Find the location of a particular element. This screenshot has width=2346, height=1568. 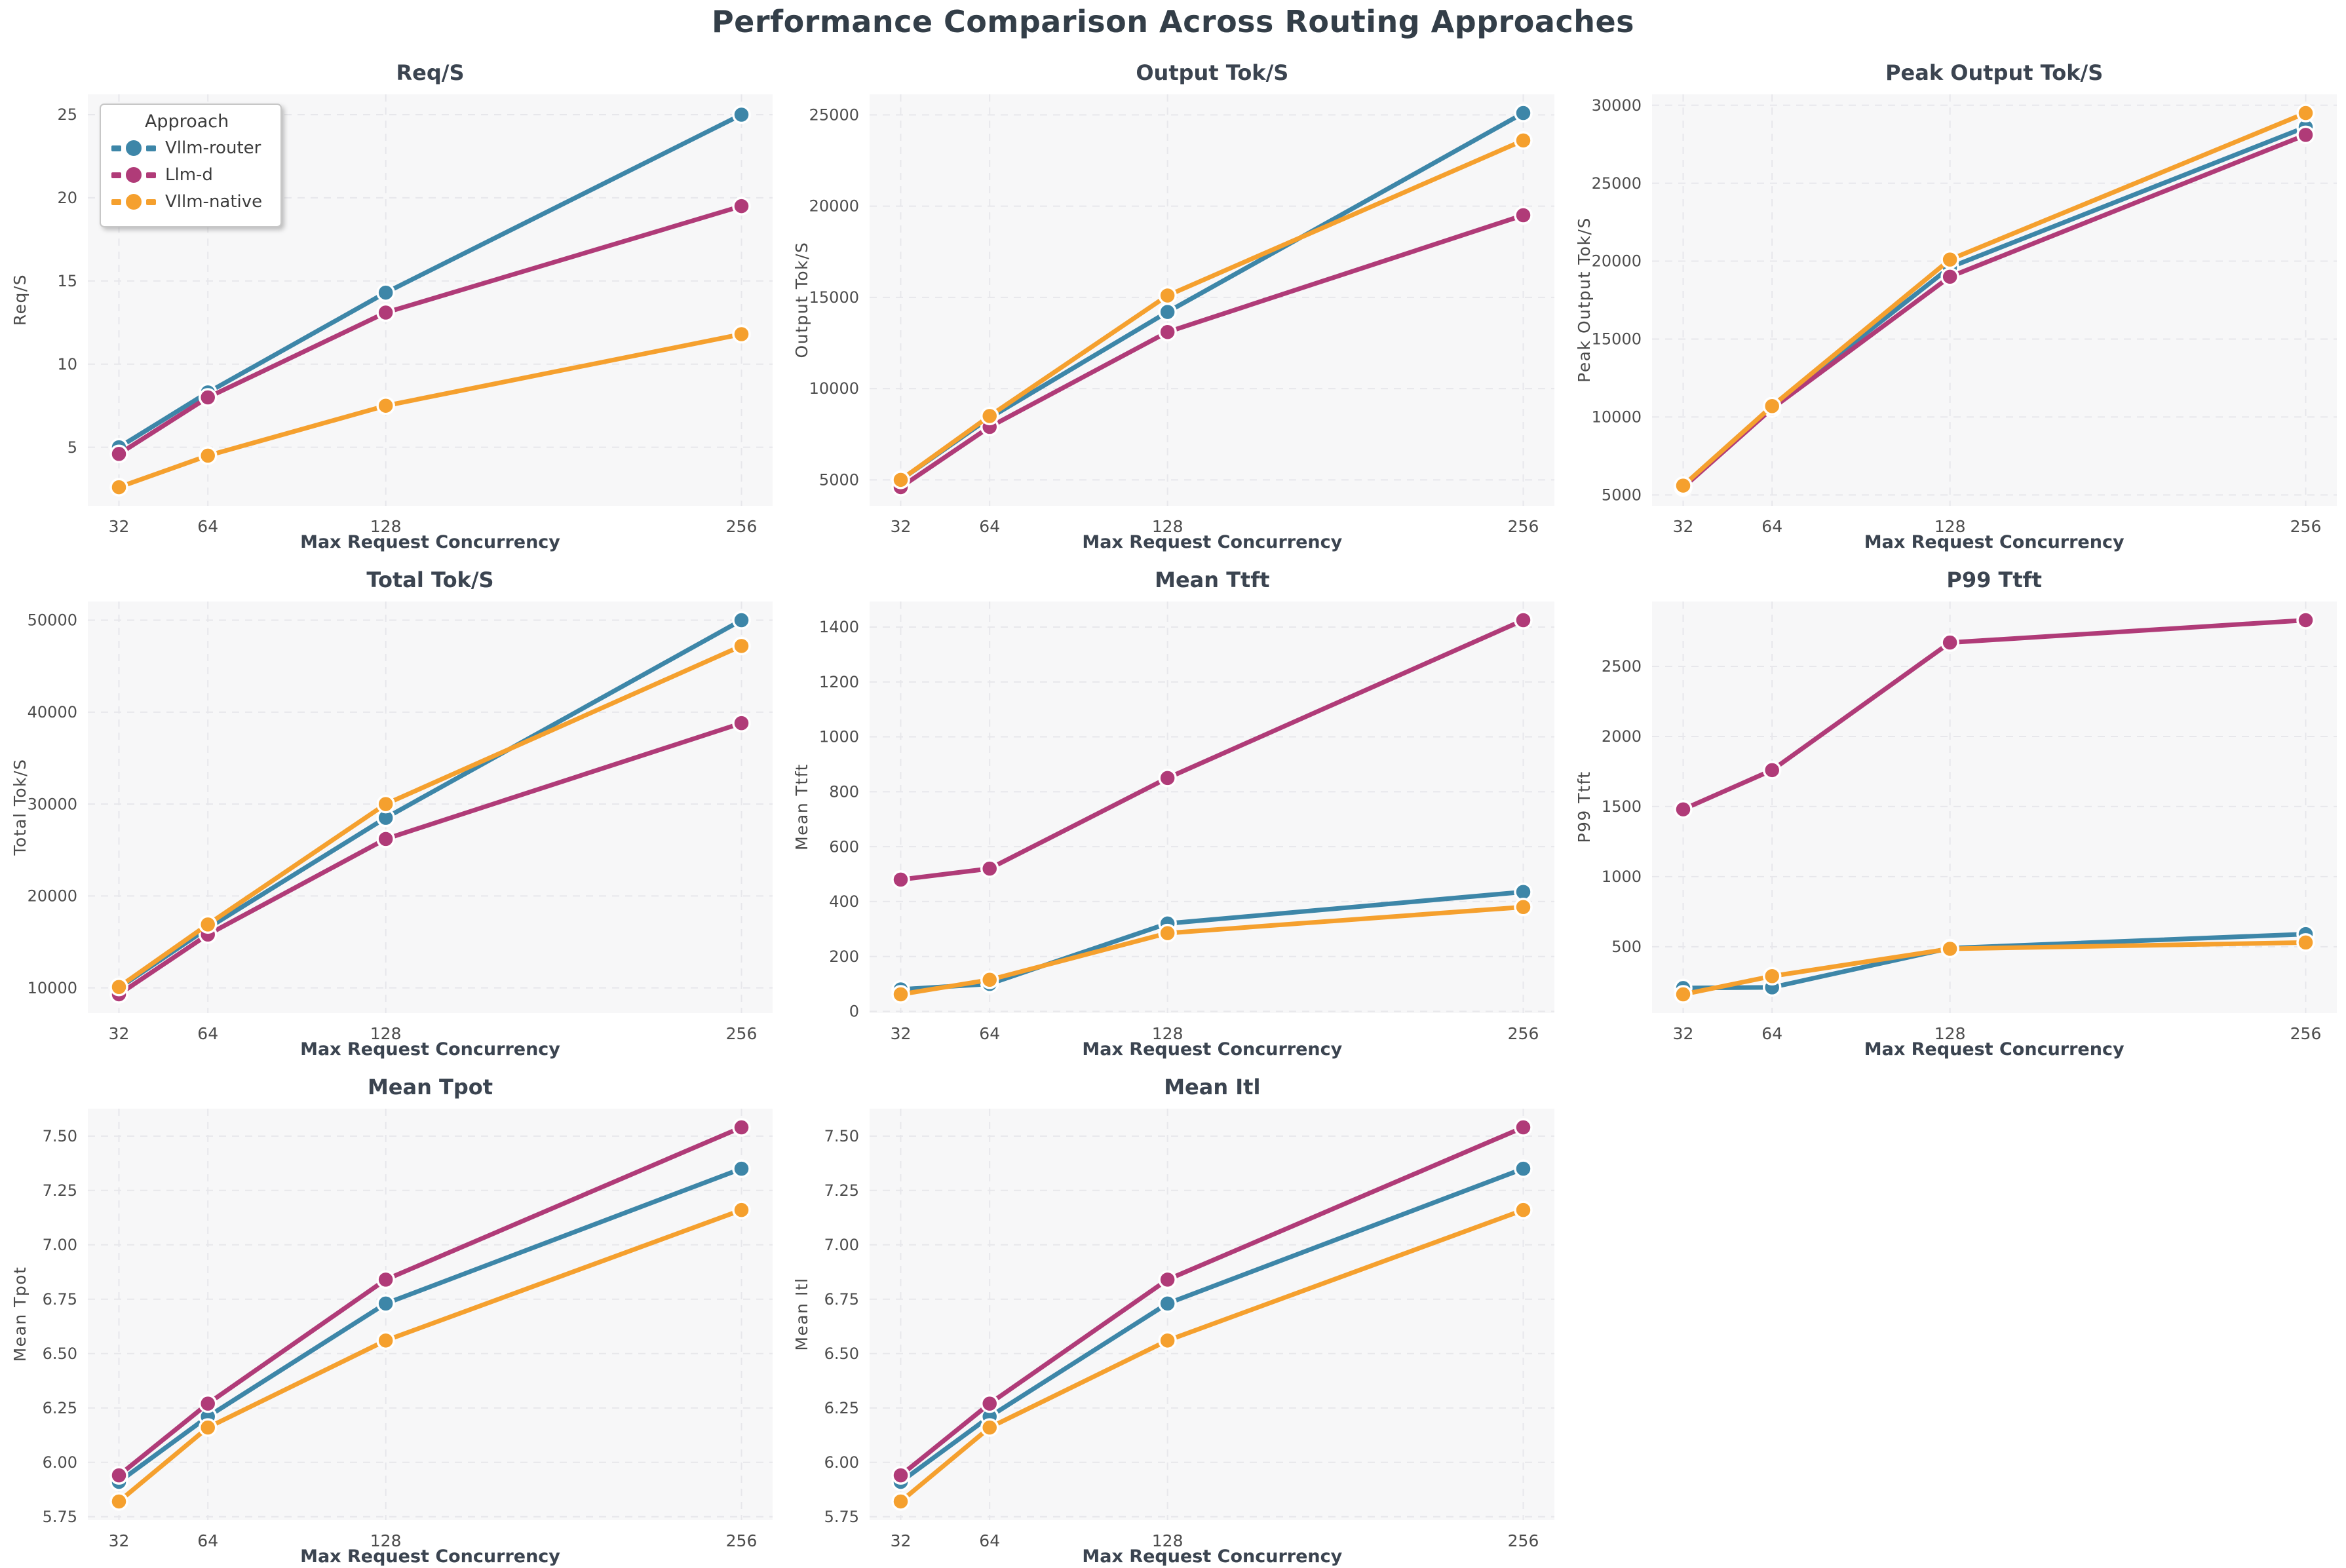

y-tick-label: 6.50 is located at coordinates (60, 1354).